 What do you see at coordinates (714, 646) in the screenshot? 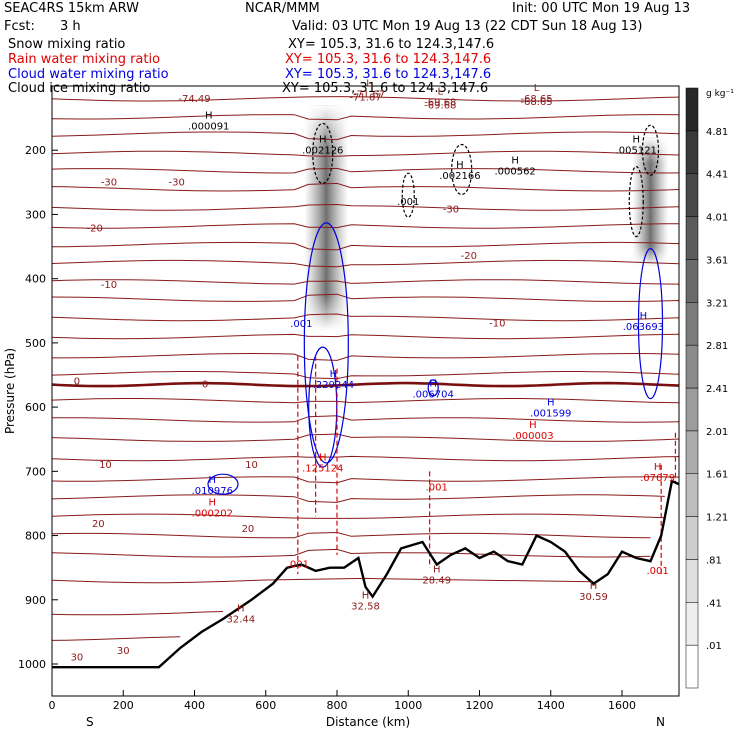
I see `colorbar-level-label: .01` at bounding box center [714, 646].